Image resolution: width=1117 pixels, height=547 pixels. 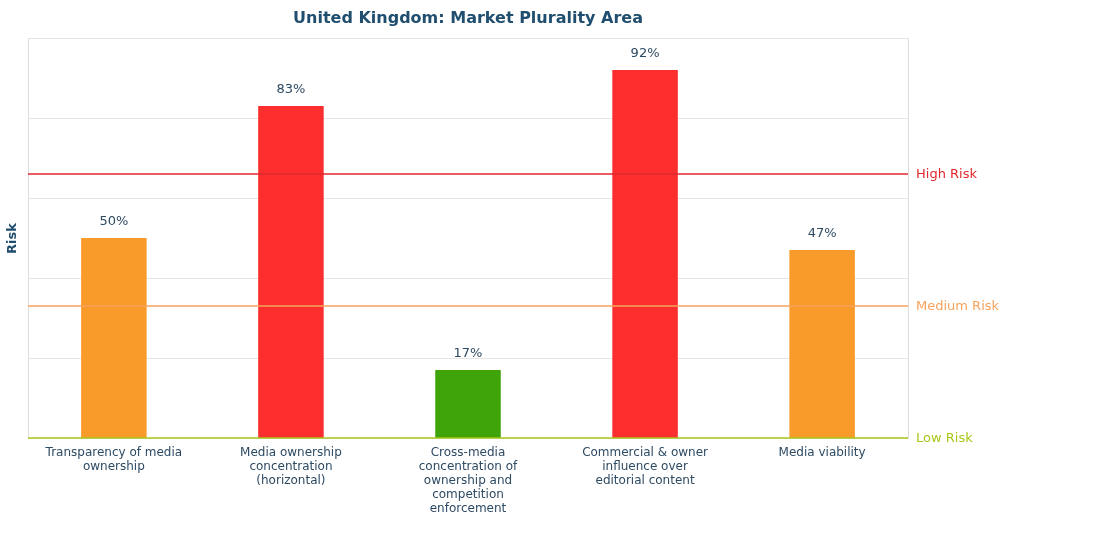 I want to click on ref-line-label: Low Risk, so click(x=945, y=437).